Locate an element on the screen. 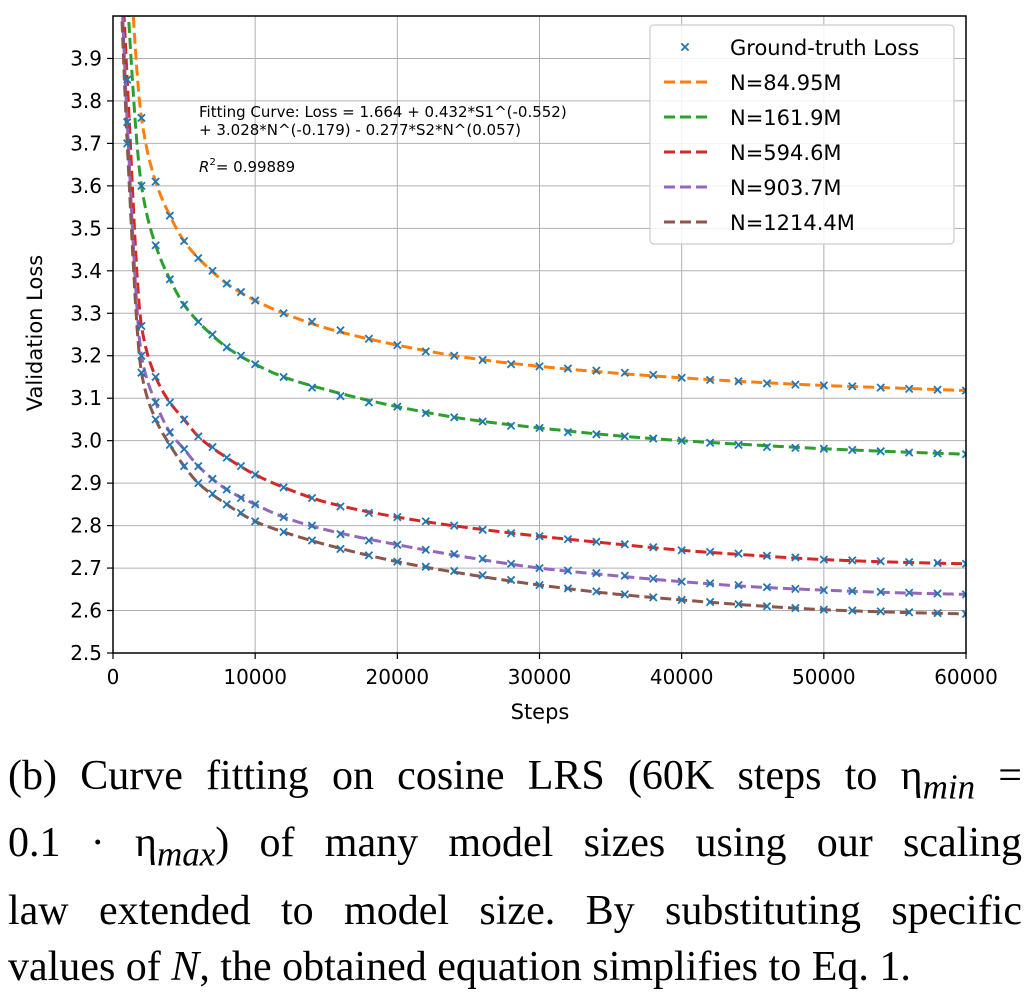  y-tick-label: 3.5 is located at coordinates (86, 228).